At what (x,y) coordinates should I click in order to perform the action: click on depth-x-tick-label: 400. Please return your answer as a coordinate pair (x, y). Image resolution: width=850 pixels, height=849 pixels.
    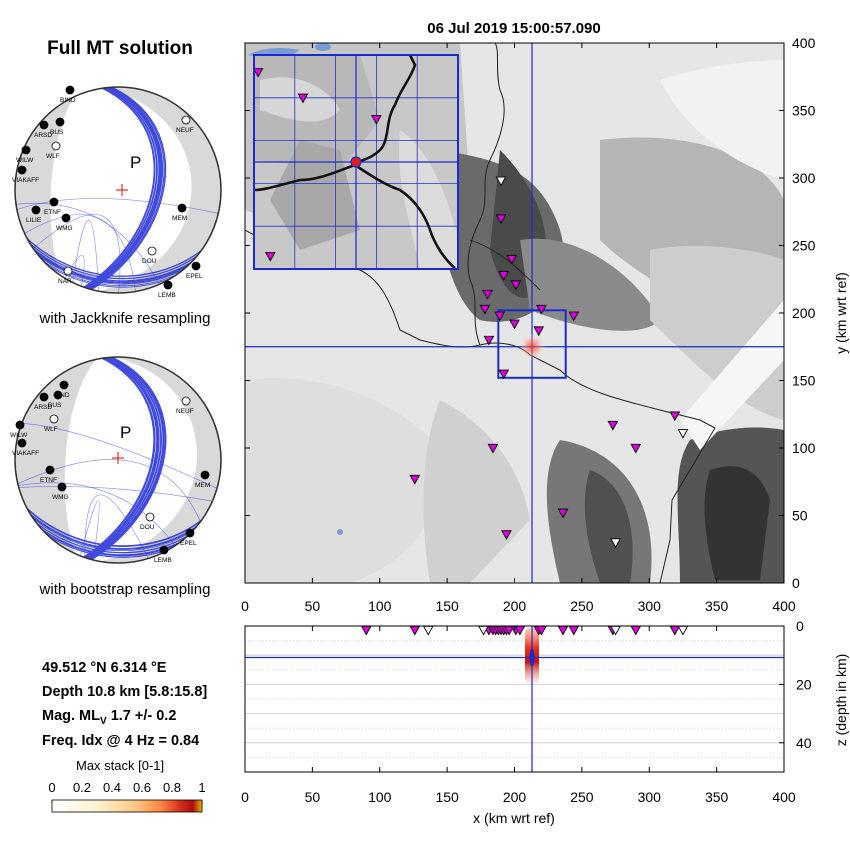
    Looking at the image, I should click on (784, 797).